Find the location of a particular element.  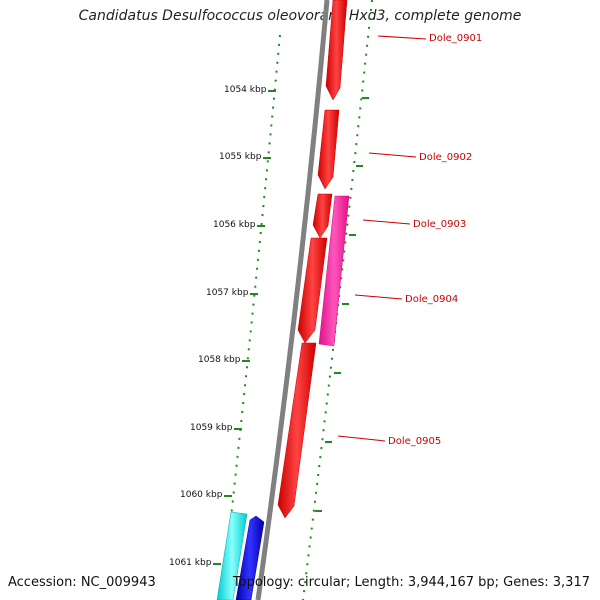

gene-label: Dole_0903 is located at coordinates (439, 224).